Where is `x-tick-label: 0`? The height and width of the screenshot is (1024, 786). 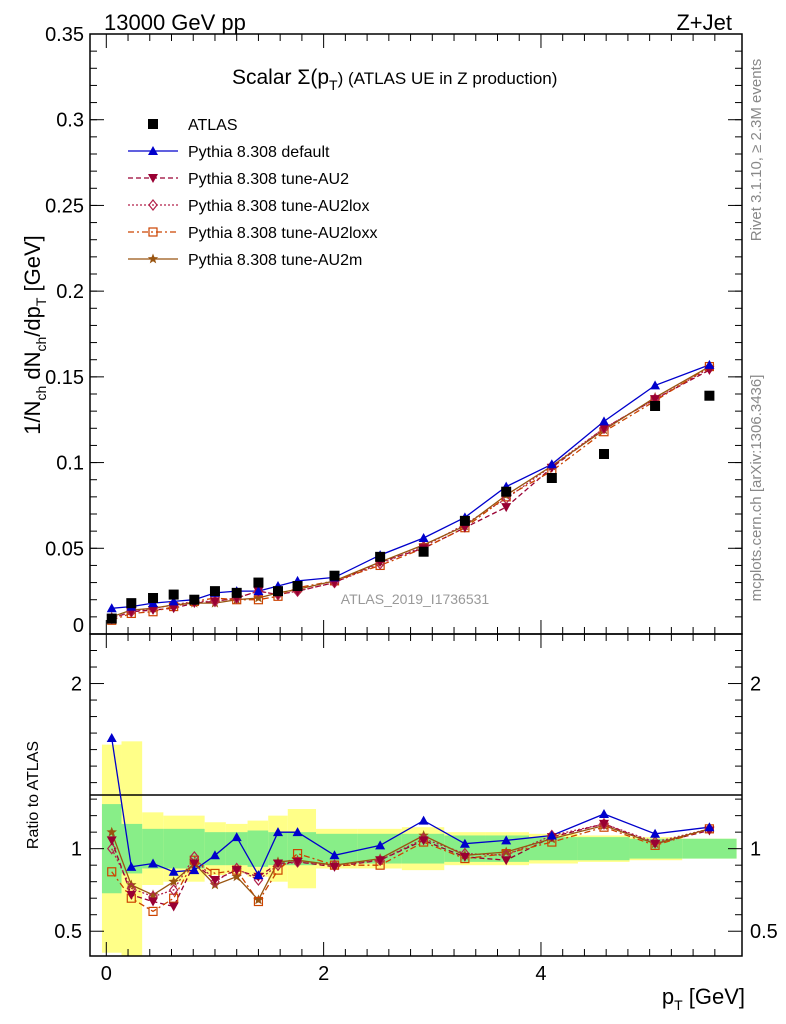
x-tick-label: 0 is located at coordinates (106, 974).